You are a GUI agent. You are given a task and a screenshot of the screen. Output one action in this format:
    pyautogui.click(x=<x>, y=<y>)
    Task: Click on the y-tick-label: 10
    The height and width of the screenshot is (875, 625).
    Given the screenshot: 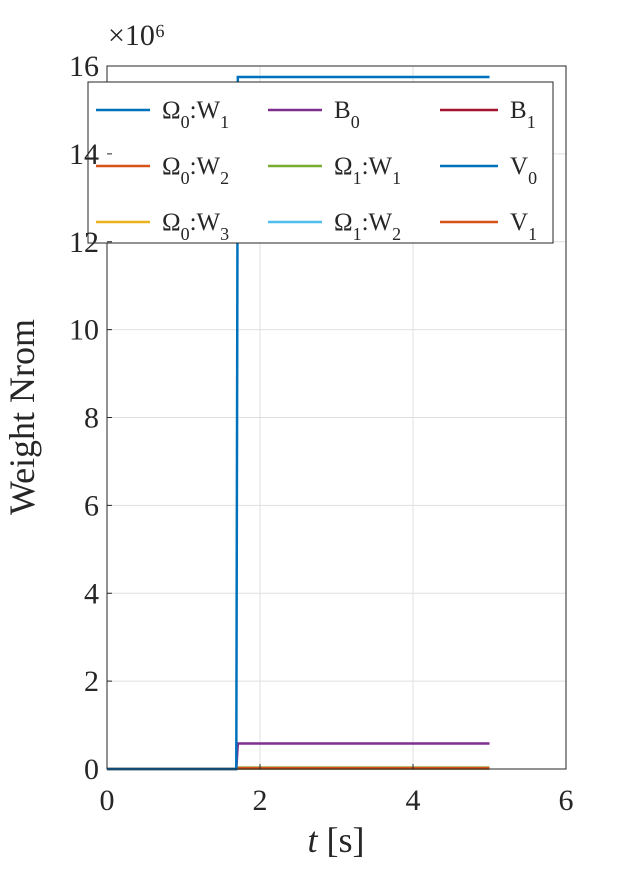 What is the action you would take?
    pyautogui.click(x=84, y=330)
    